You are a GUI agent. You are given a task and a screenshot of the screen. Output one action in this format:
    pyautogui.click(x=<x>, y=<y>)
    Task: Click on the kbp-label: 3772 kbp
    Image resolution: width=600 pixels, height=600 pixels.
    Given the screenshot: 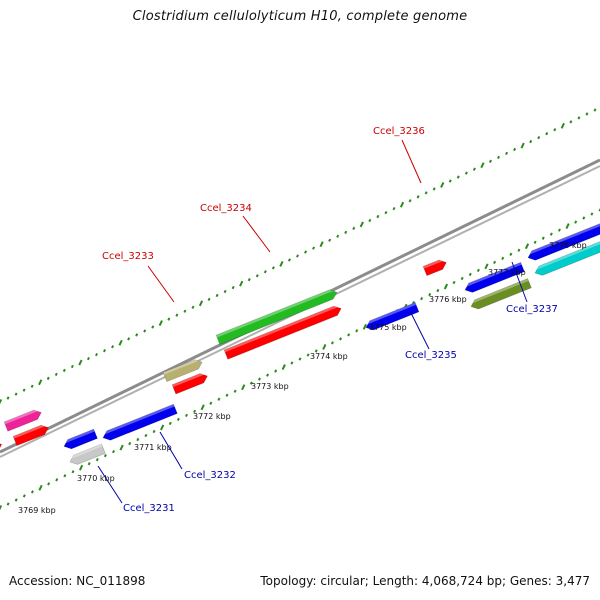 What is the action you would take?
    pyautogui.click(x=212, y=416)
    